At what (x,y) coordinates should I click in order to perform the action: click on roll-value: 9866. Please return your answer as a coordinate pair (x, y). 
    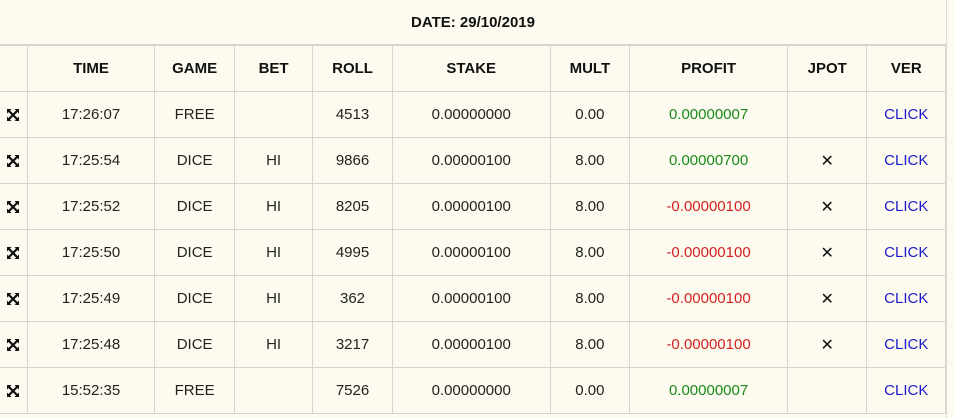
    Looking at the image, I should click on (352, 160).